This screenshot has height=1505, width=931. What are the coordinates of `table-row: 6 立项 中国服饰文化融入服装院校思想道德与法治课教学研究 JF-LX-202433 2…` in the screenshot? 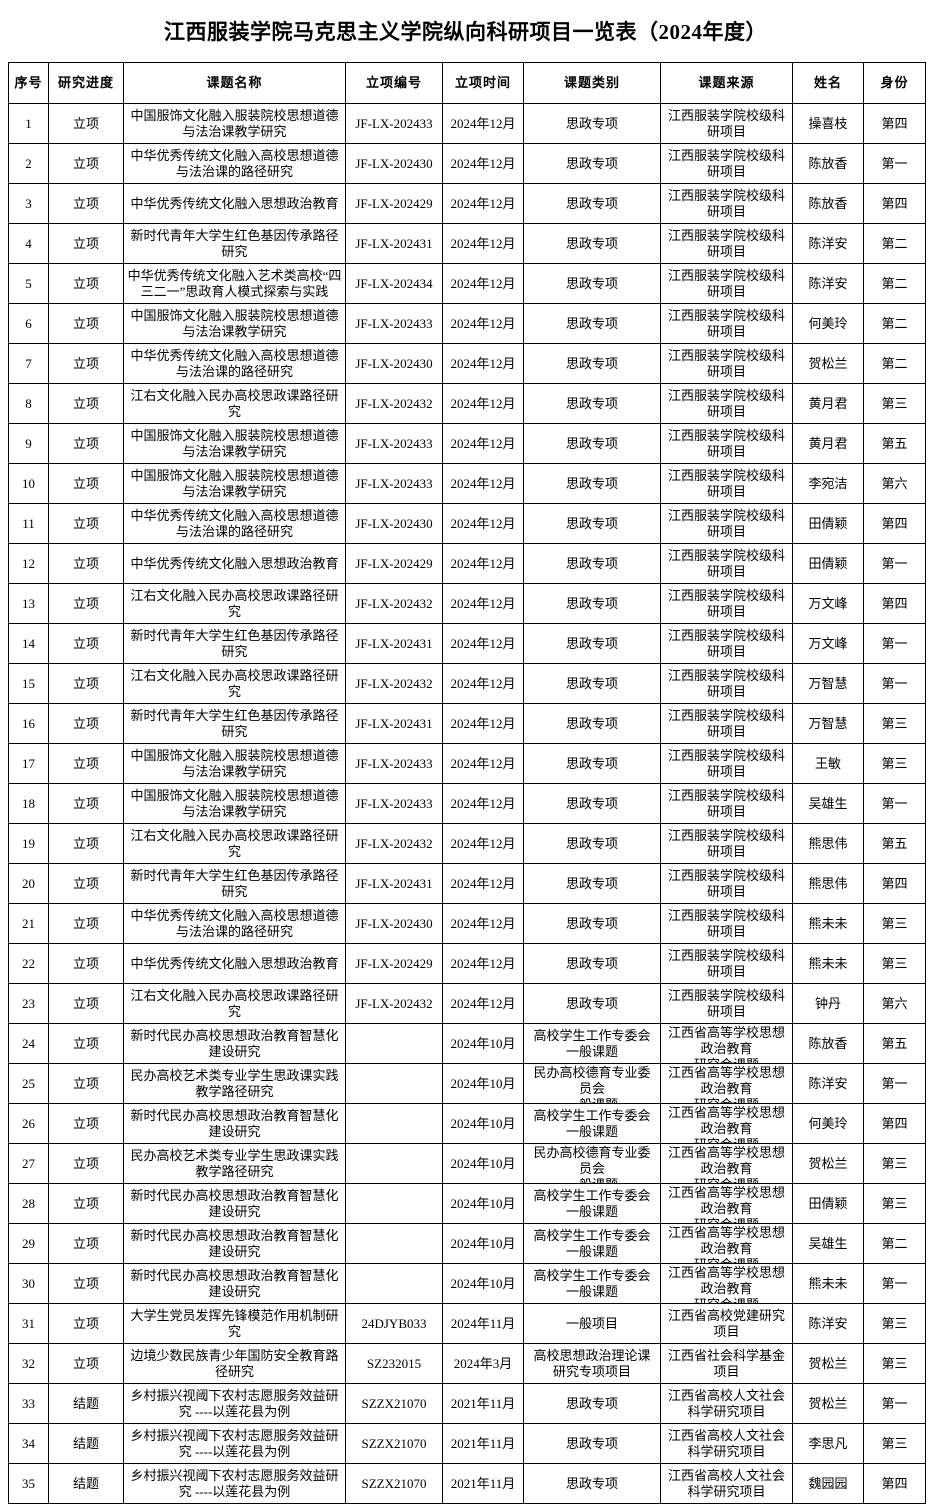 It's located at (467, 323).